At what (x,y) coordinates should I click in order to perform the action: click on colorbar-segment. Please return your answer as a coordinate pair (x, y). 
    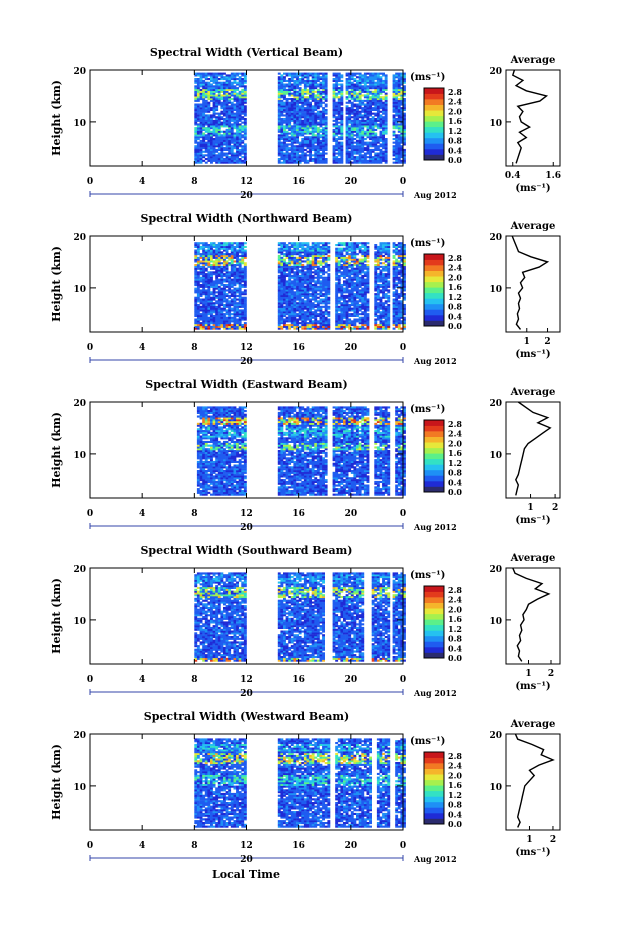
    Looking at the image, I should click on (434, 130).